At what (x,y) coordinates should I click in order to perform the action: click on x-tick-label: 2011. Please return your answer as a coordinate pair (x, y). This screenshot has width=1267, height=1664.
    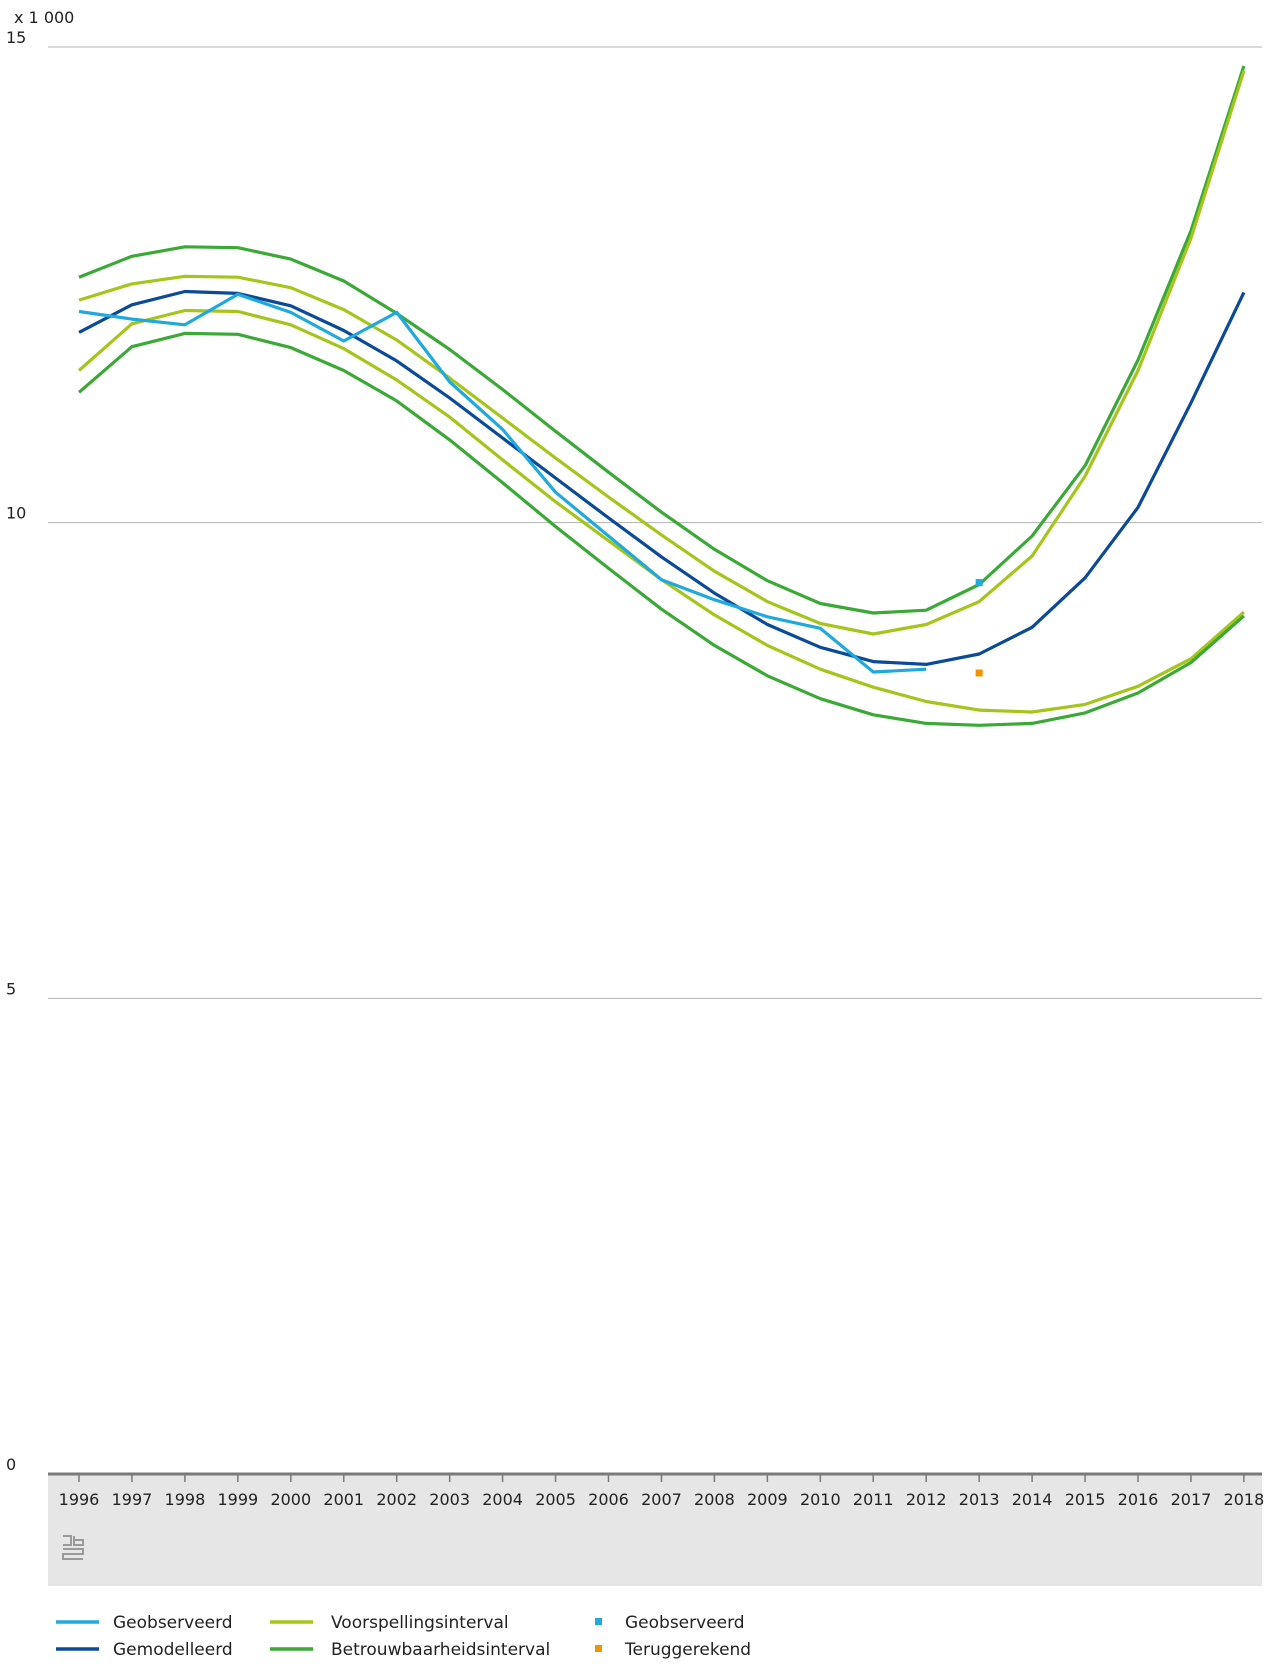
    Looking at the image, I should click on (873, 1499).